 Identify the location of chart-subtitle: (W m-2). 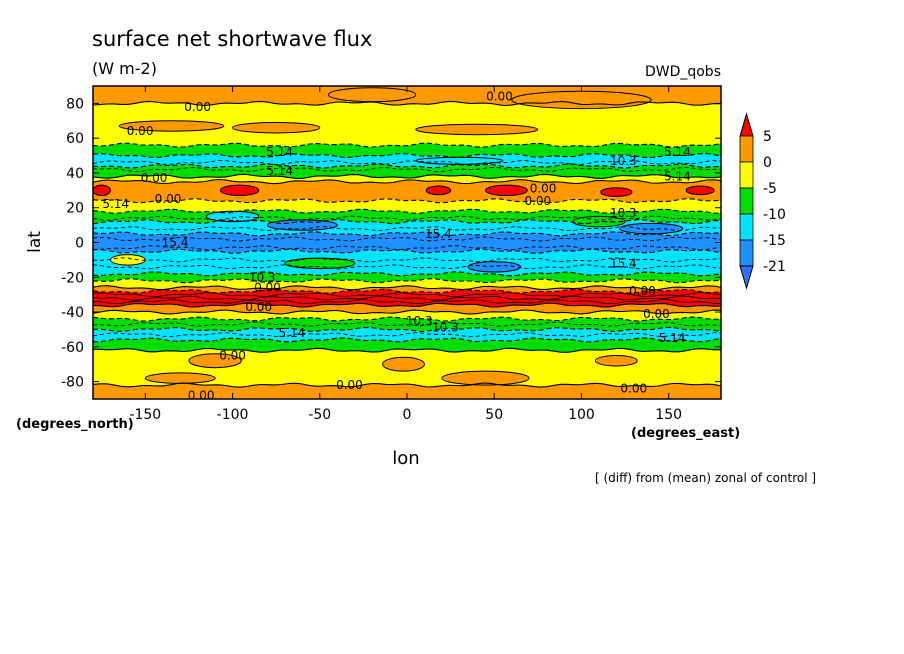
(124, 68).